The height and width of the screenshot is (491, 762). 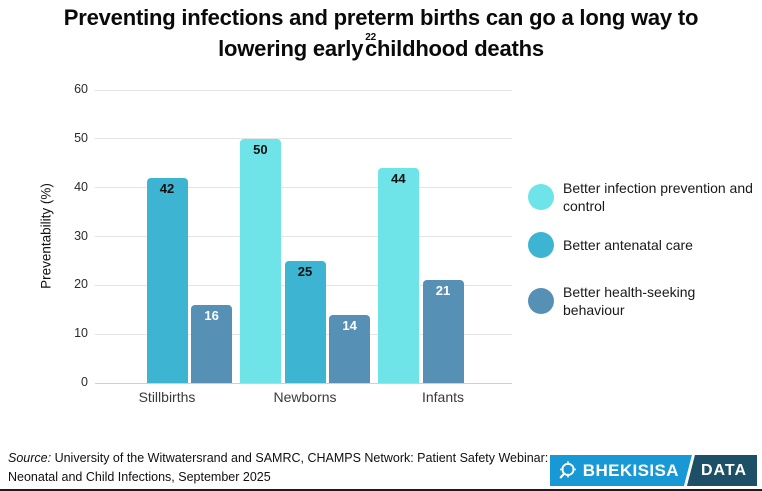 What do you see at coordinates (81, 137) in the screenshot?
I see `y-tick-label: 50` at bounding box center [81, 137].